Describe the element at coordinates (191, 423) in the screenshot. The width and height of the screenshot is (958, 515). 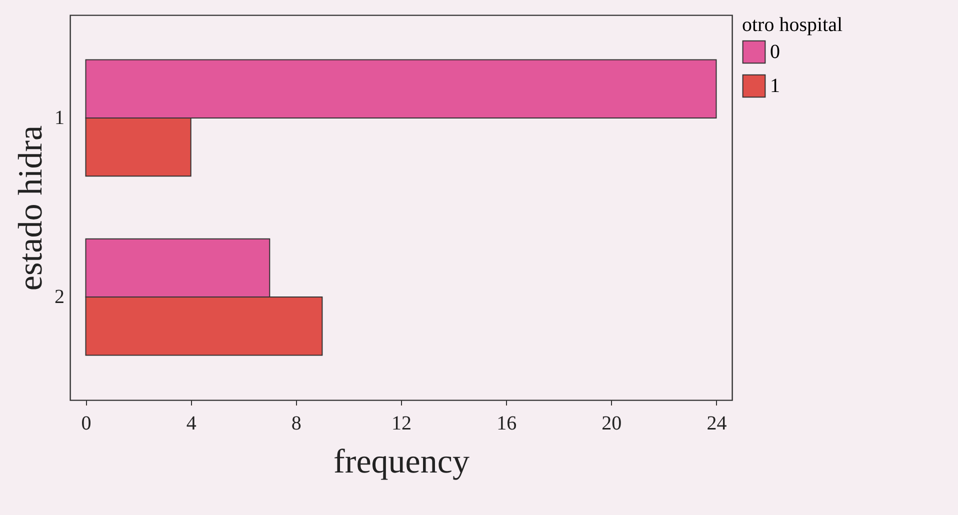
I see `x-tick-label: 4` at that location.